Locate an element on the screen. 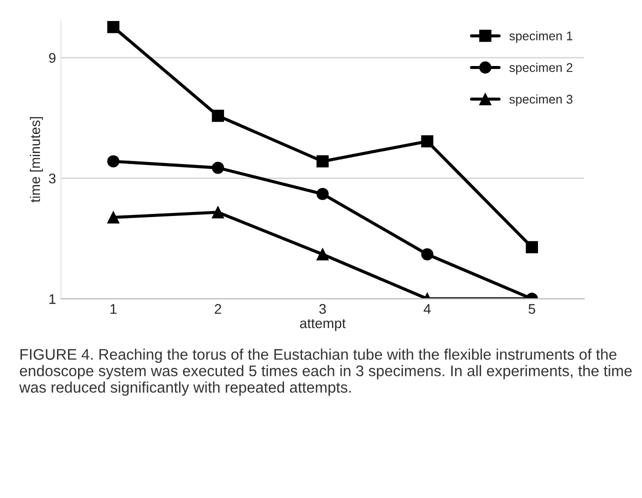 The image size is (642, 498). y-tick-label: 9 is located at coordinates (52, 58).